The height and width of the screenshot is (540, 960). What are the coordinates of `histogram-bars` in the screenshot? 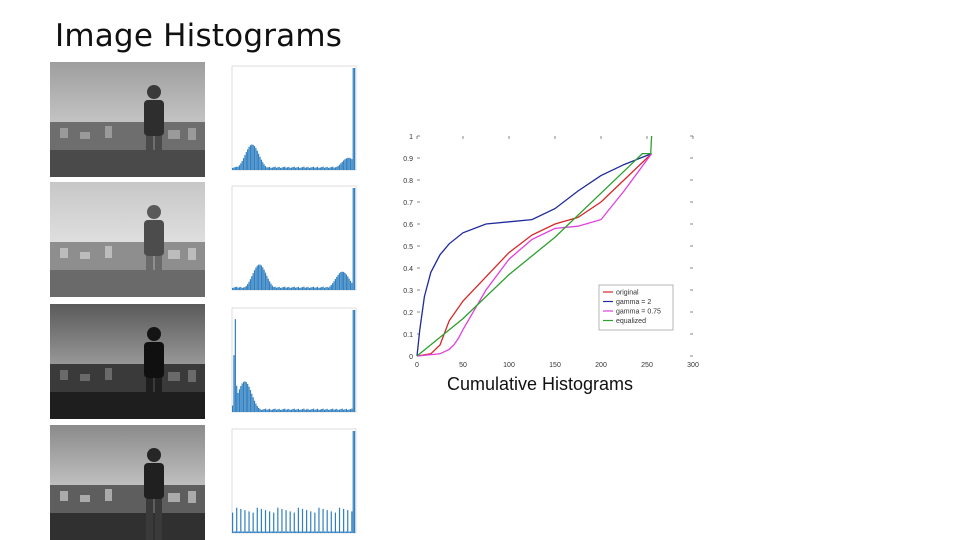 It's located at (294, 119).